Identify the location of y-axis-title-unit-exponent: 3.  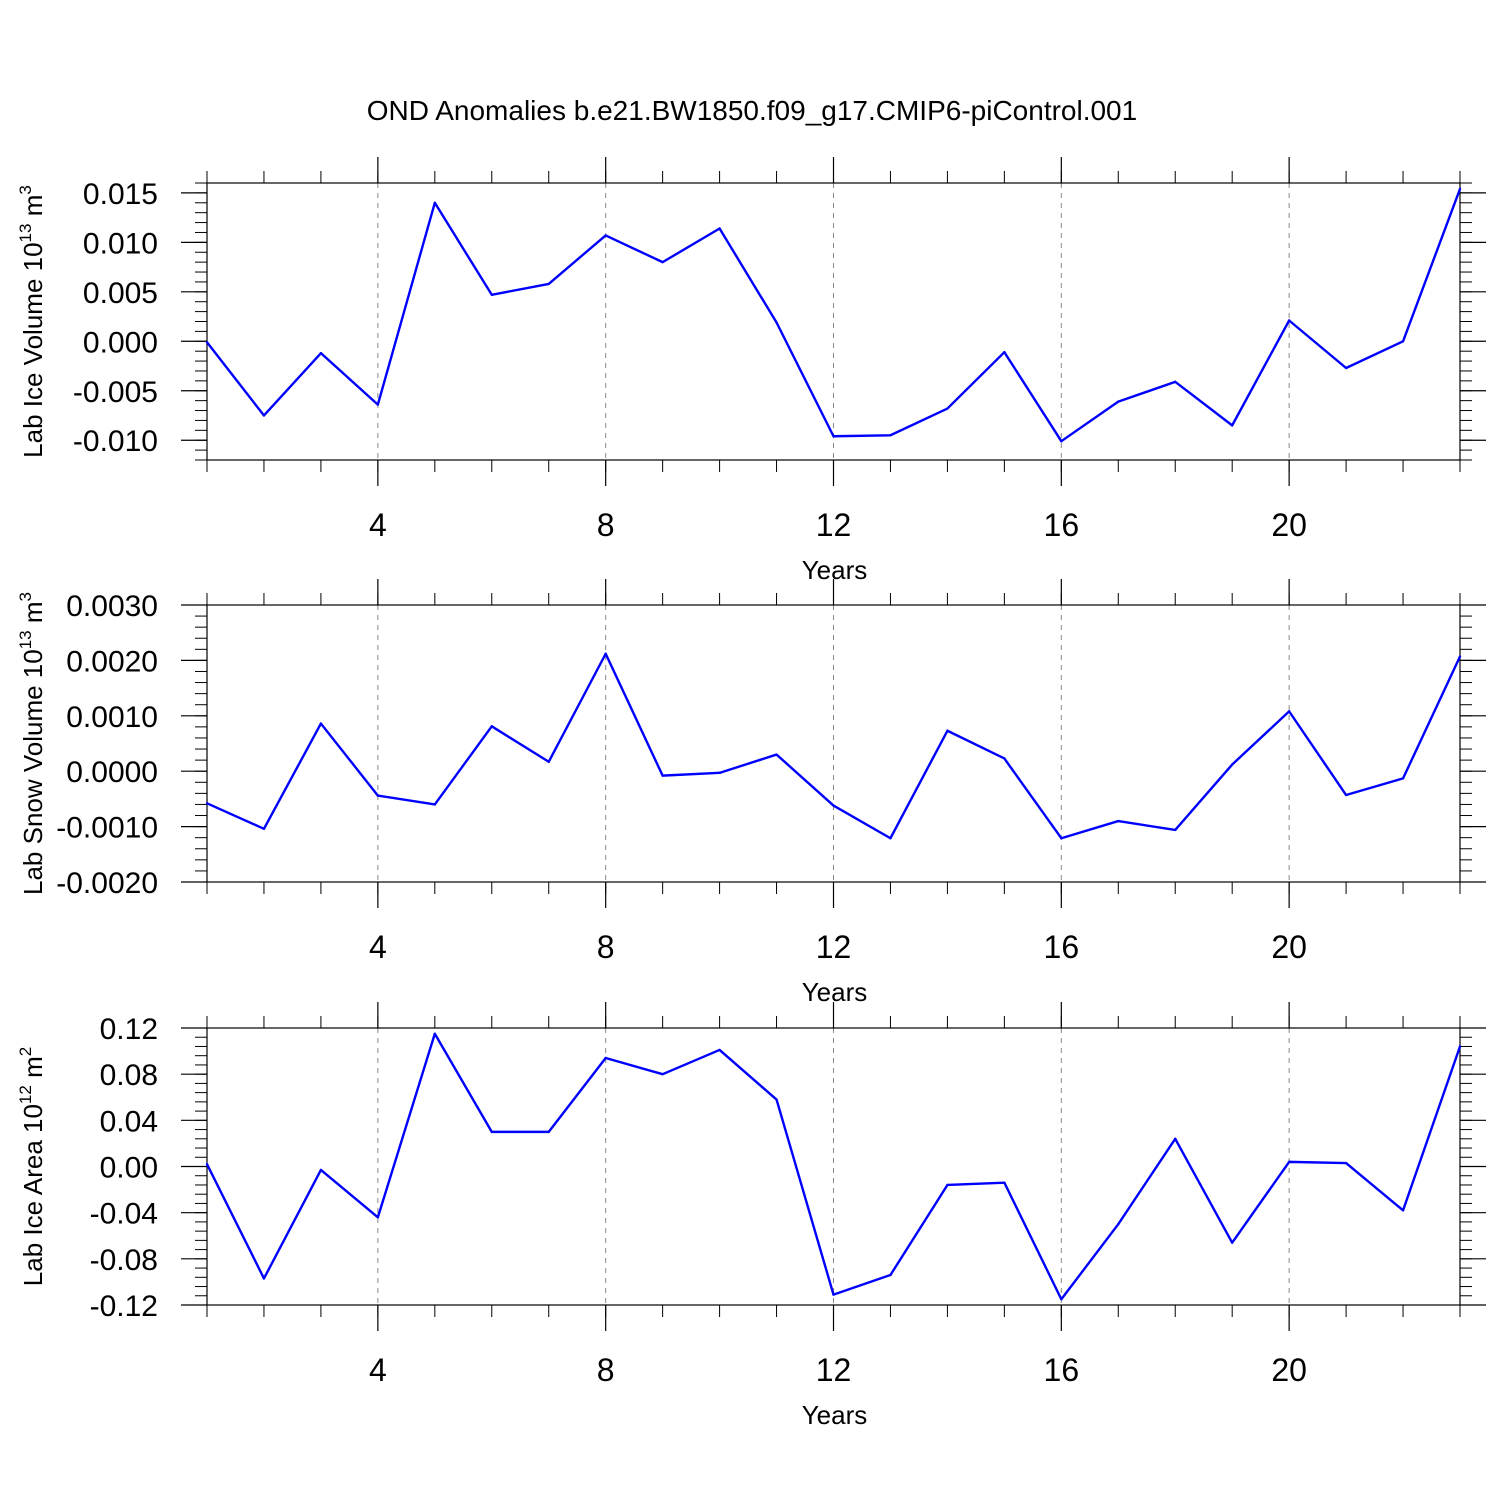
(25, 189).